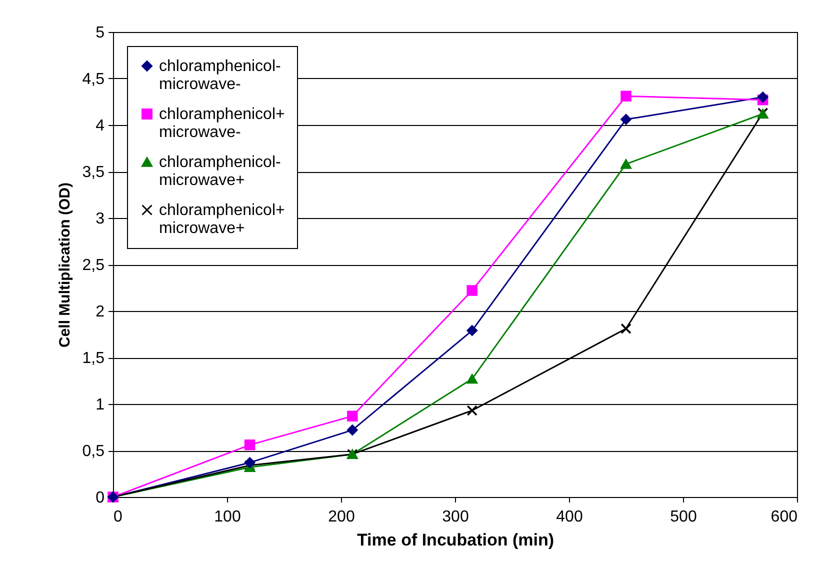  Describe the element at coordinates (100, 219) in the screenshot. I see `y-tick-label: 3` at that location.